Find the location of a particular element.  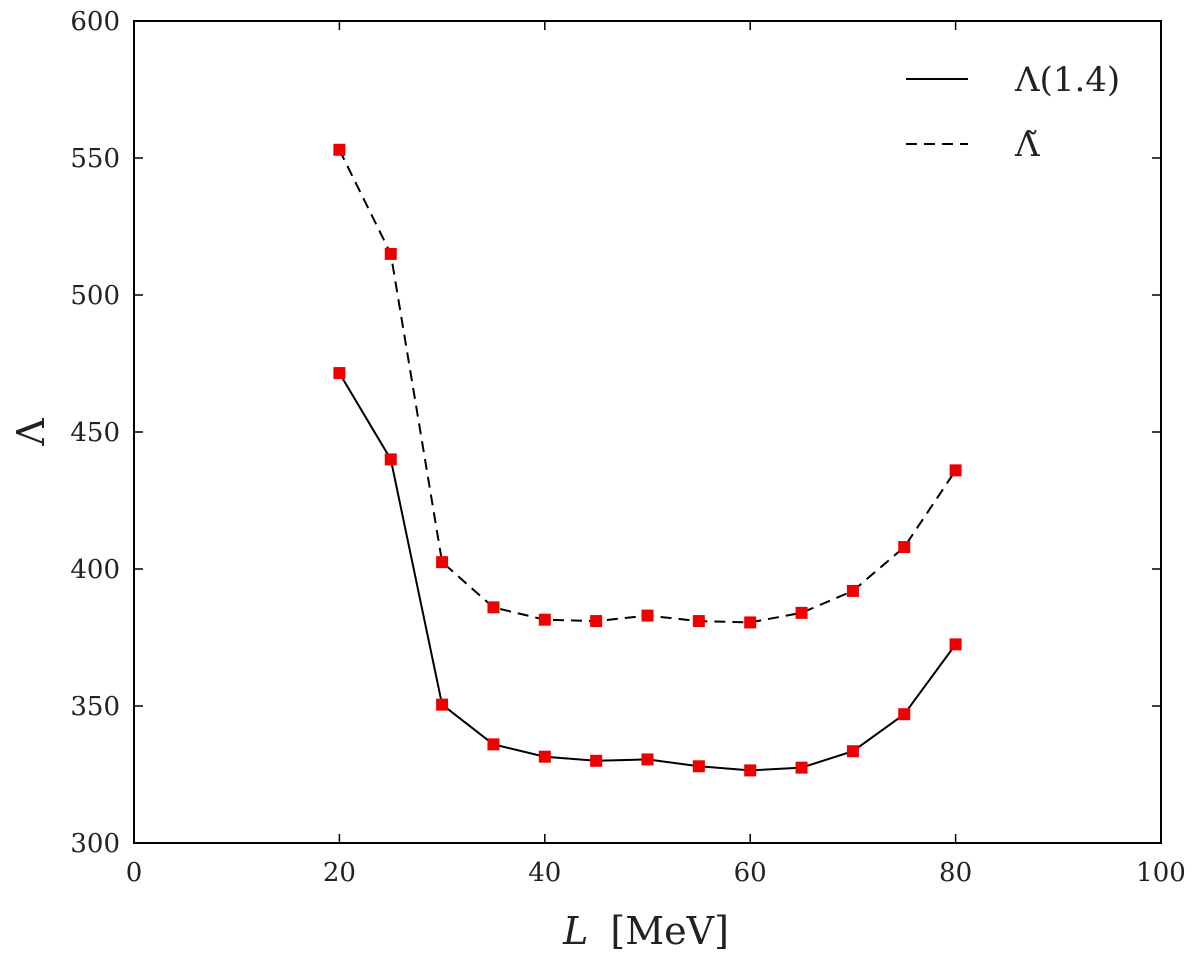

y-axis-label: Λ is located at coordinates (31, 432).